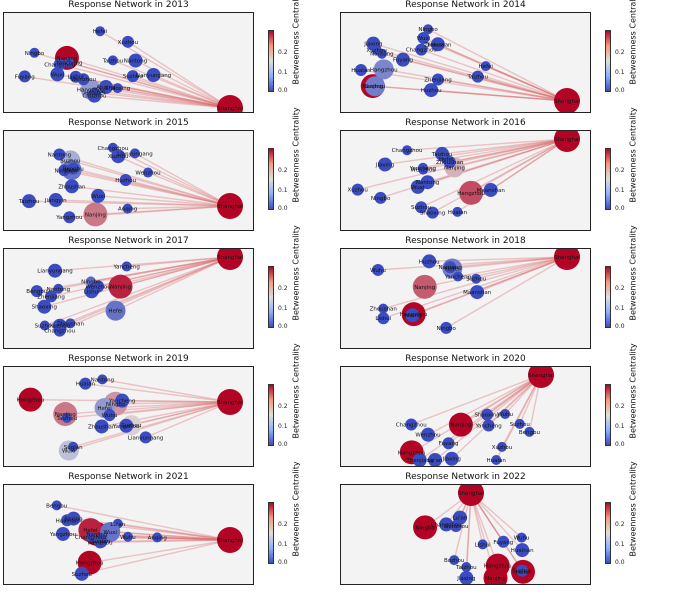 The width and height of the screenshot is (685, 603). Describe the element at coordinates (62, 535) in the screenshot. I see `node-label: Yangzhou` at that location.